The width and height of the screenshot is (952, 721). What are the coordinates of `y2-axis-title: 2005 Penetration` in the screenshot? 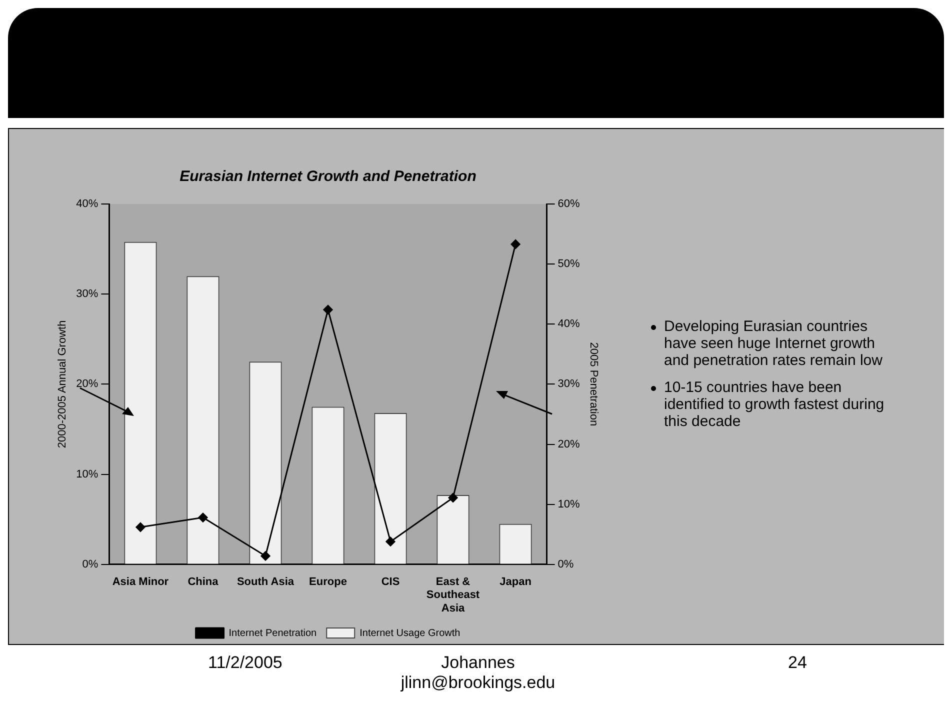 It's located at (593, 384).